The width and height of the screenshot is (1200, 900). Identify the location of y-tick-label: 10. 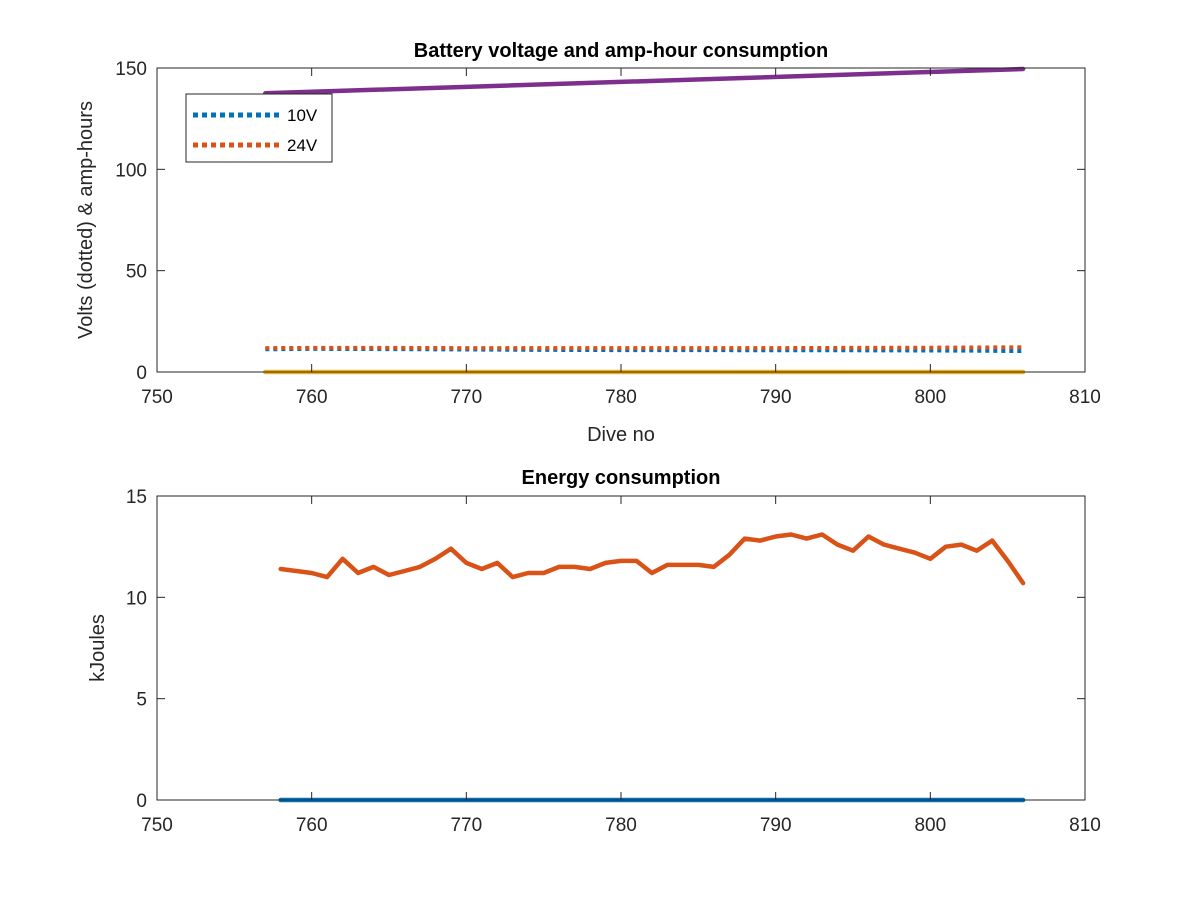
(136, 598).